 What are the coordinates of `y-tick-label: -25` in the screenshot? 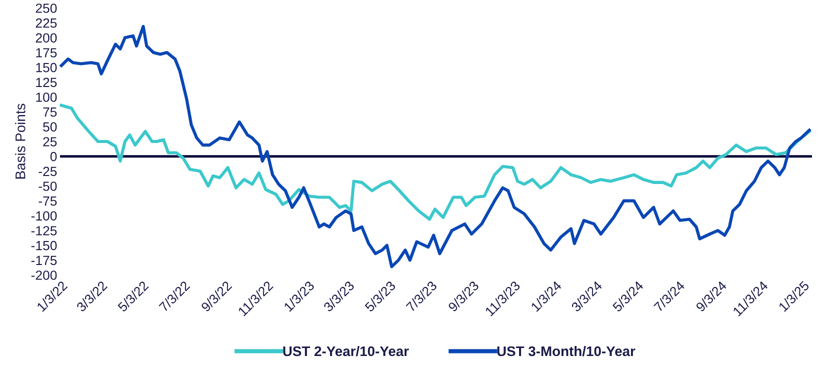 It's located at (47, 171).